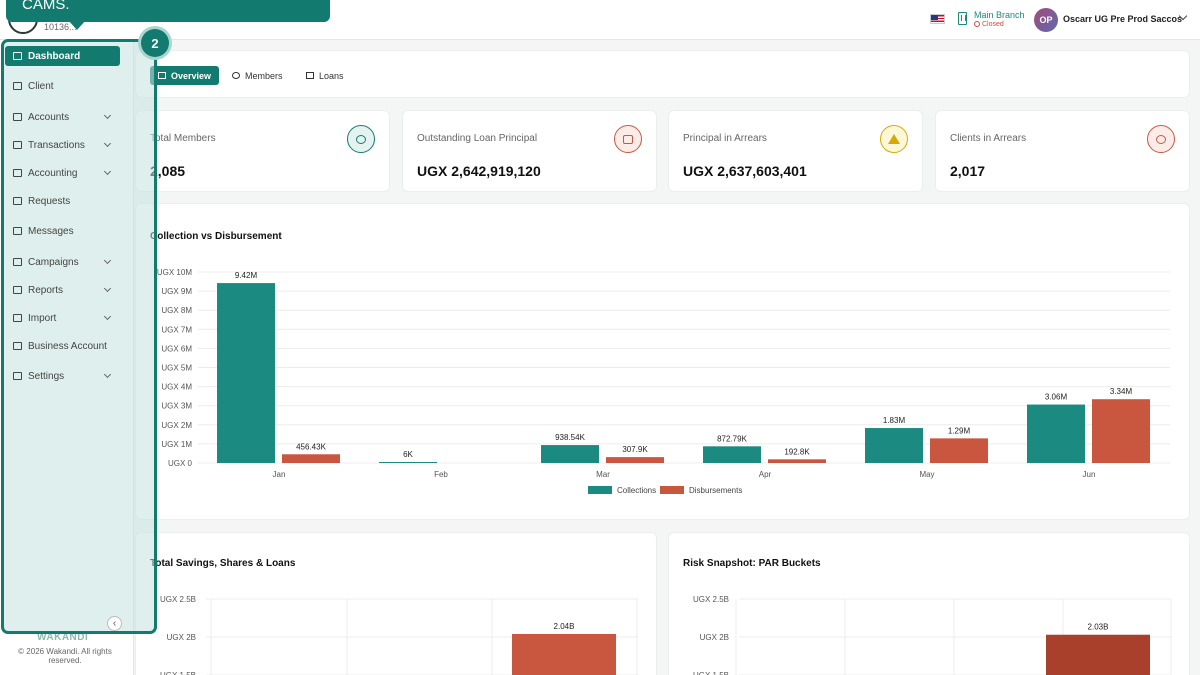  Describe the element at coordinates (178, 673) in the screenshot. I see `y-tick-label: UGX 1.5B` at that location.